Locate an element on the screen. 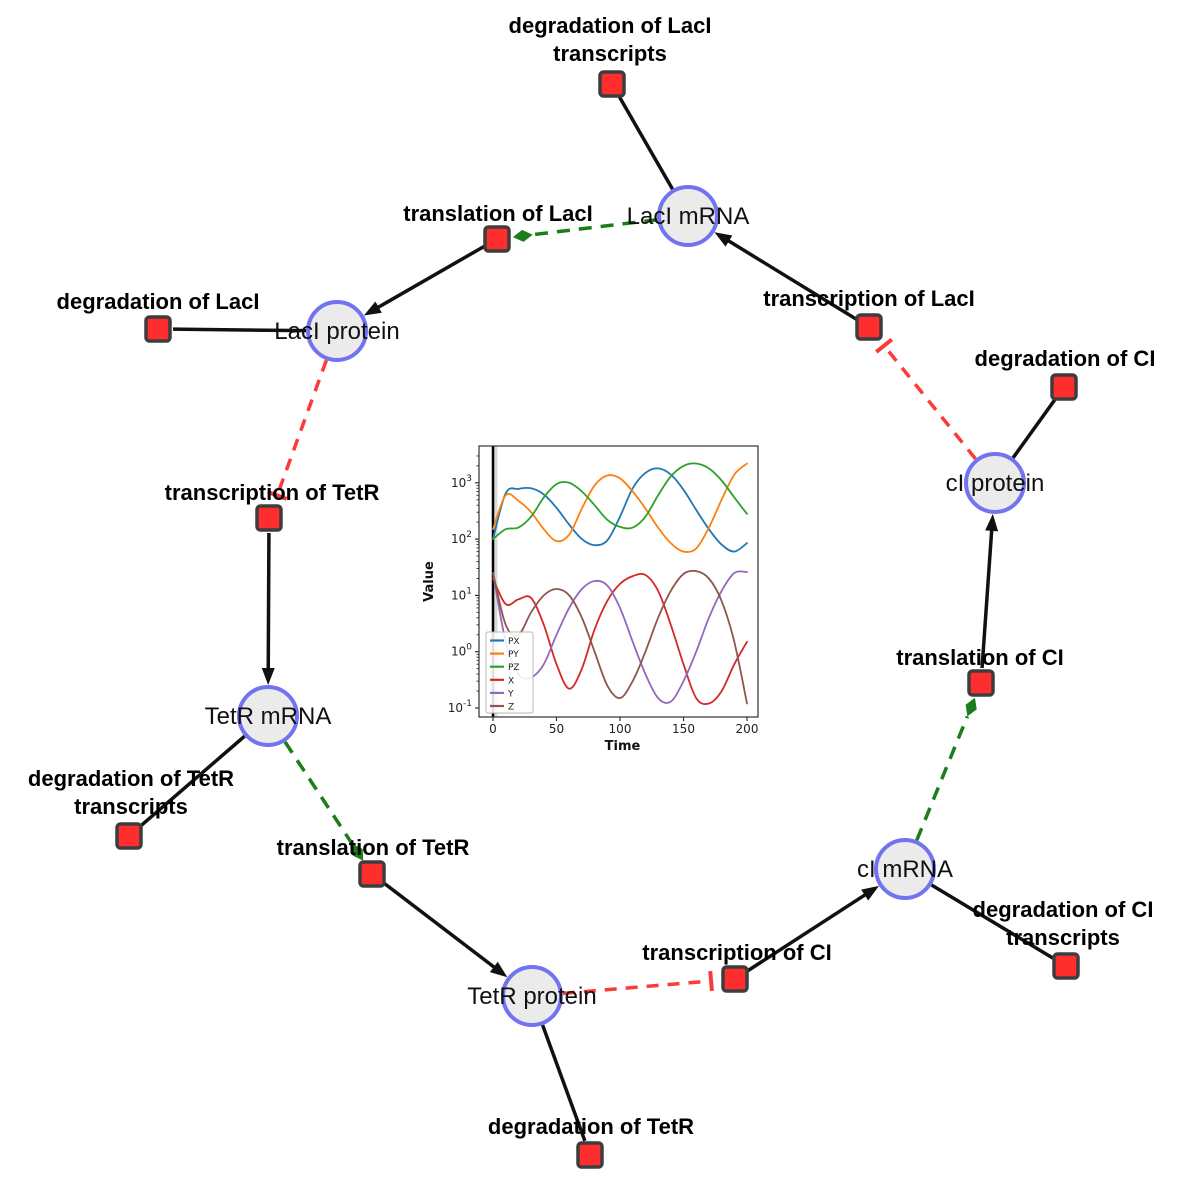 The image size is (1189, 1200). reaction-node-deg-ci-tx is located at coordinates (1066, 966).